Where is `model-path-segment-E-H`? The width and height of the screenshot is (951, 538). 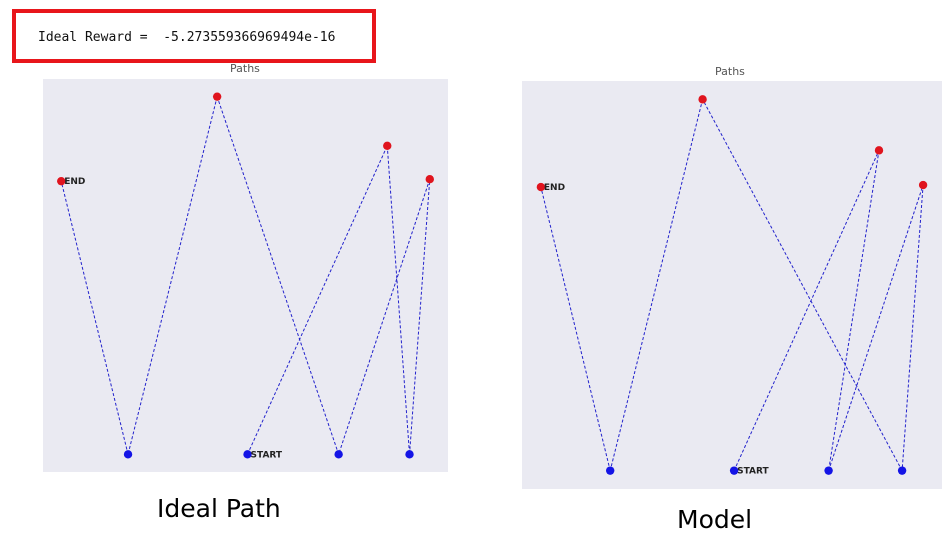 model-path-segment-E-H is located at coordinates (876, 327).